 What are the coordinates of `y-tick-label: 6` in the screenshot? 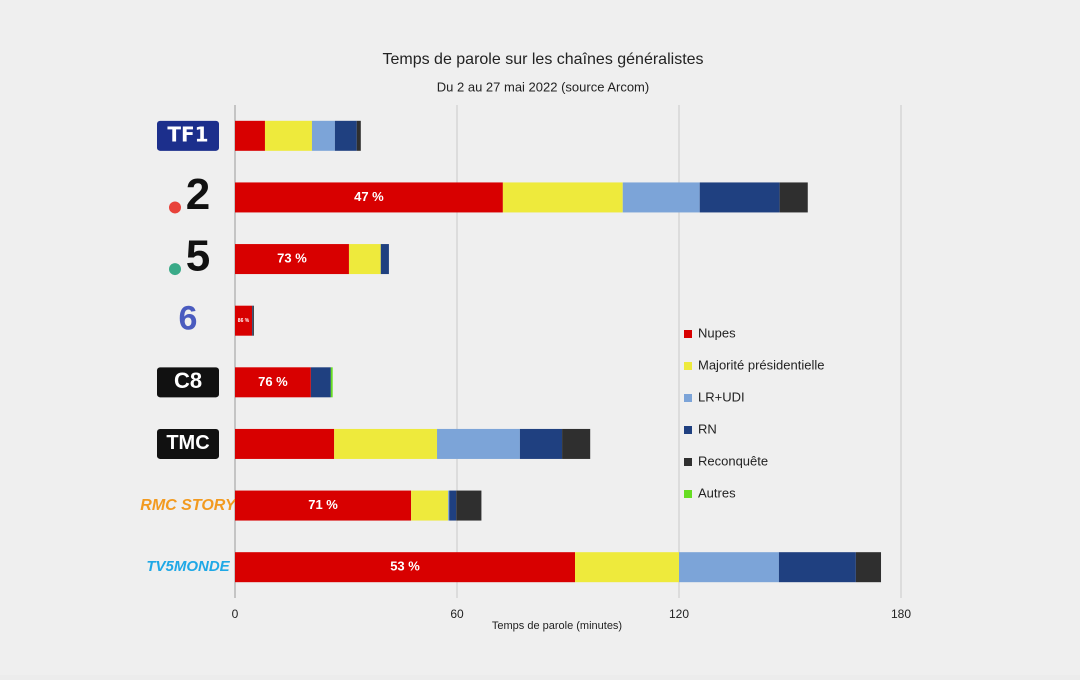 It's located at (188, 319).